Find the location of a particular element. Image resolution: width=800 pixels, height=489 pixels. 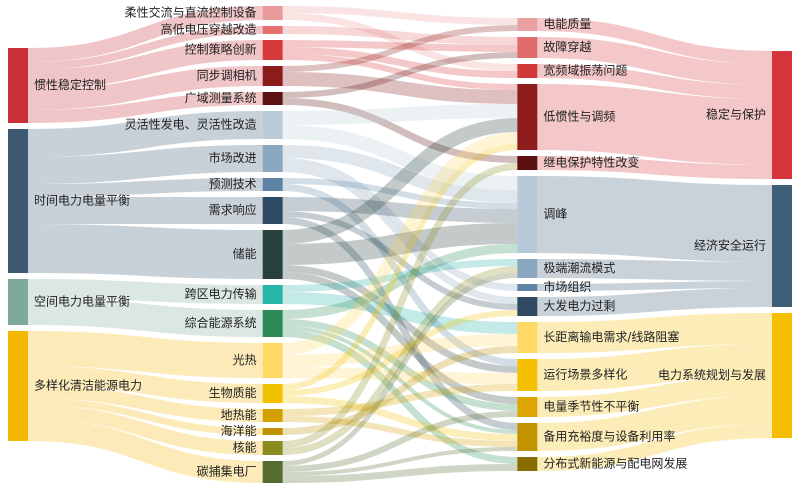

node-label: 核能 is located at coordinates (245, 448).